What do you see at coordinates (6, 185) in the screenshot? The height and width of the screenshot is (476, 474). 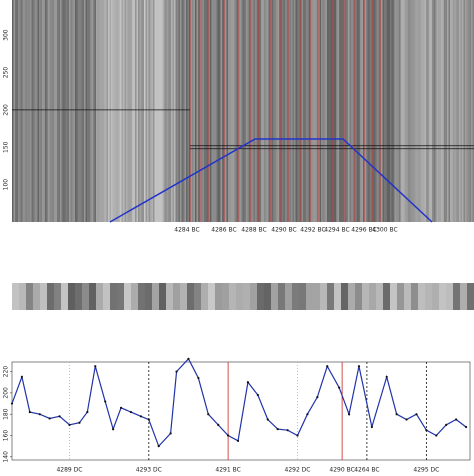 I see `y-tick-label: 100` at bounding box center [6, 185].